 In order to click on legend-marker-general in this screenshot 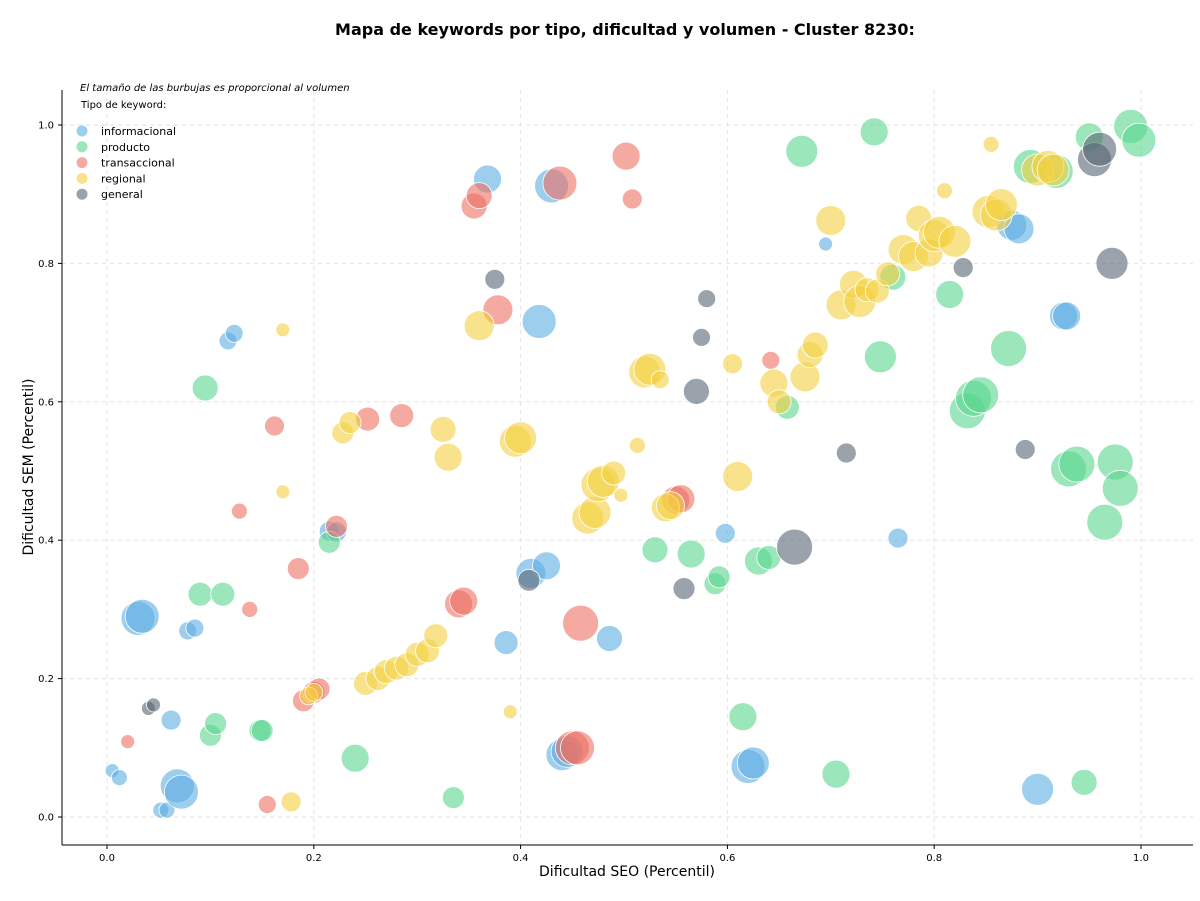, I will do `click(82, 194)`.